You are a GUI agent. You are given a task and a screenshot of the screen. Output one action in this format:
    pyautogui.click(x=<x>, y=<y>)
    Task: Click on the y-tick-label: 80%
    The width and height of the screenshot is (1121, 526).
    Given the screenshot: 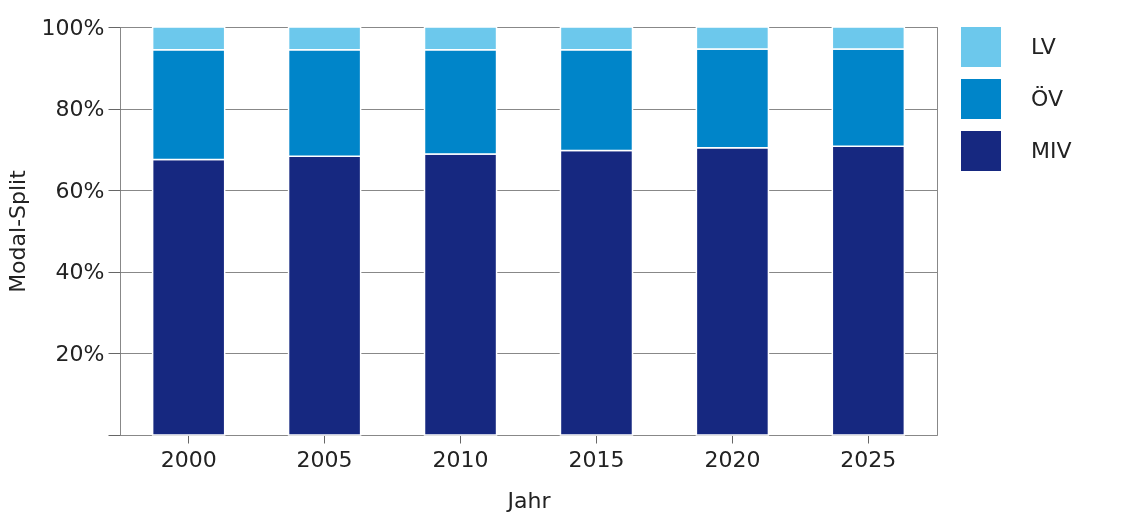 What is the action you would take?
    pyautogui.click(x=80, y=109)
    